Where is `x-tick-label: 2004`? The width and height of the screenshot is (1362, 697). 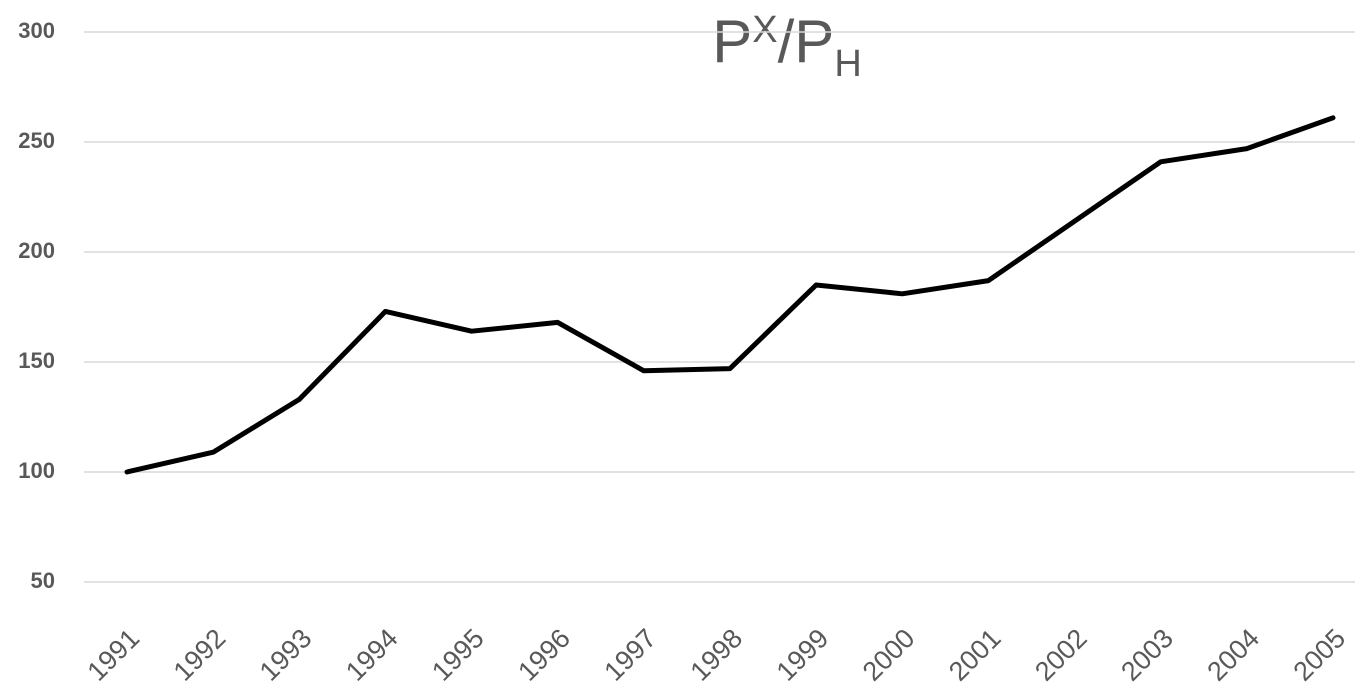
x-tick-label: 2004 is located at coordinates (1233, 655).